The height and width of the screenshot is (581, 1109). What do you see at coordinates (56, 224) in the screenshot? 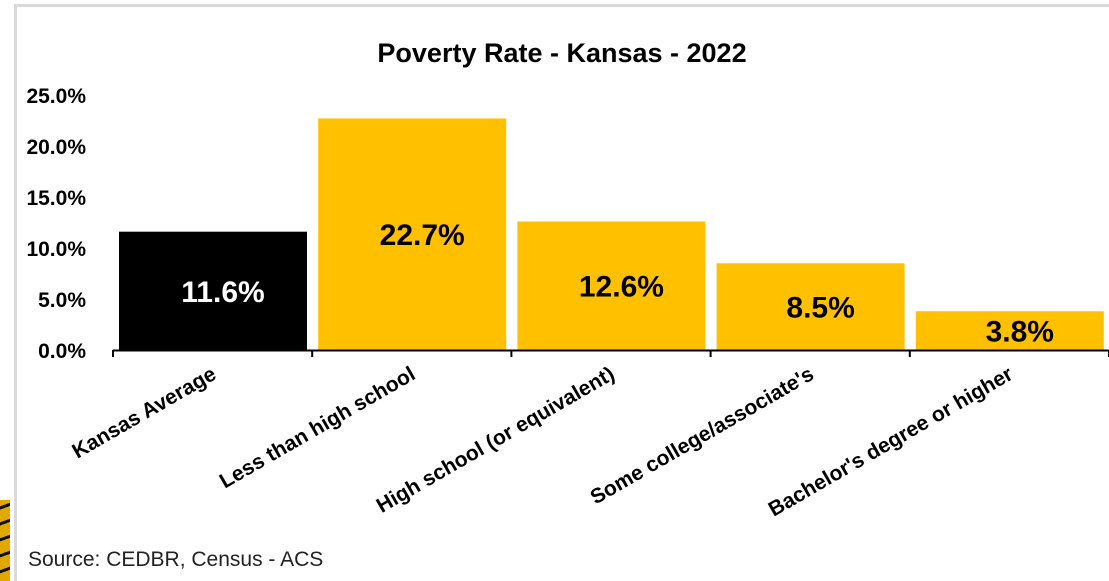
I see `y-axis: 0.0% 5.0% 10.0% 15.0% 20.0% 25.0%` at bounding box center [56, 224].